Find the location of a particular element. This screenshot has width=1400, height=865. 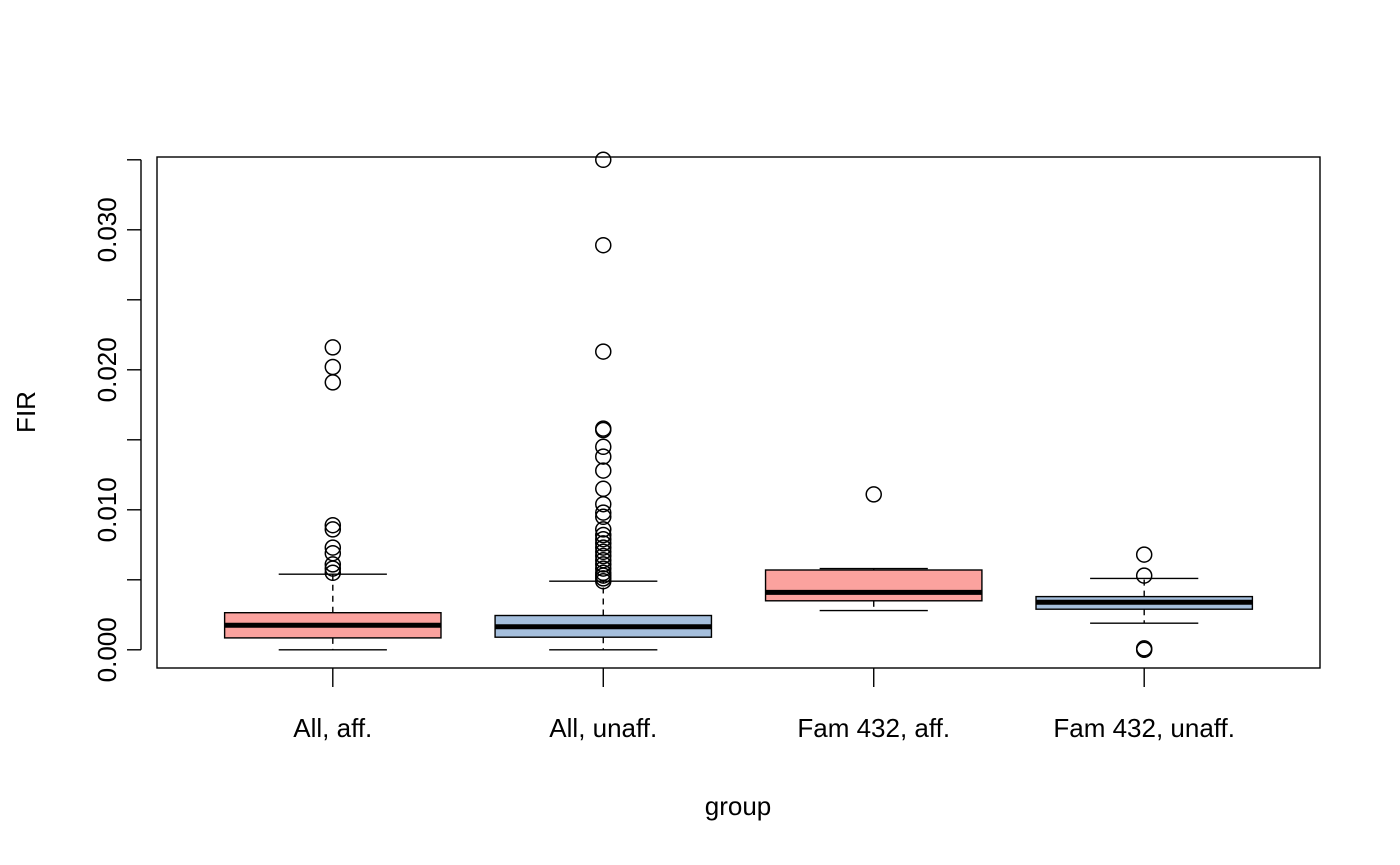

y-axis: 0.000 0.010 0.020 0.030 is located at coordinates (117, 420).